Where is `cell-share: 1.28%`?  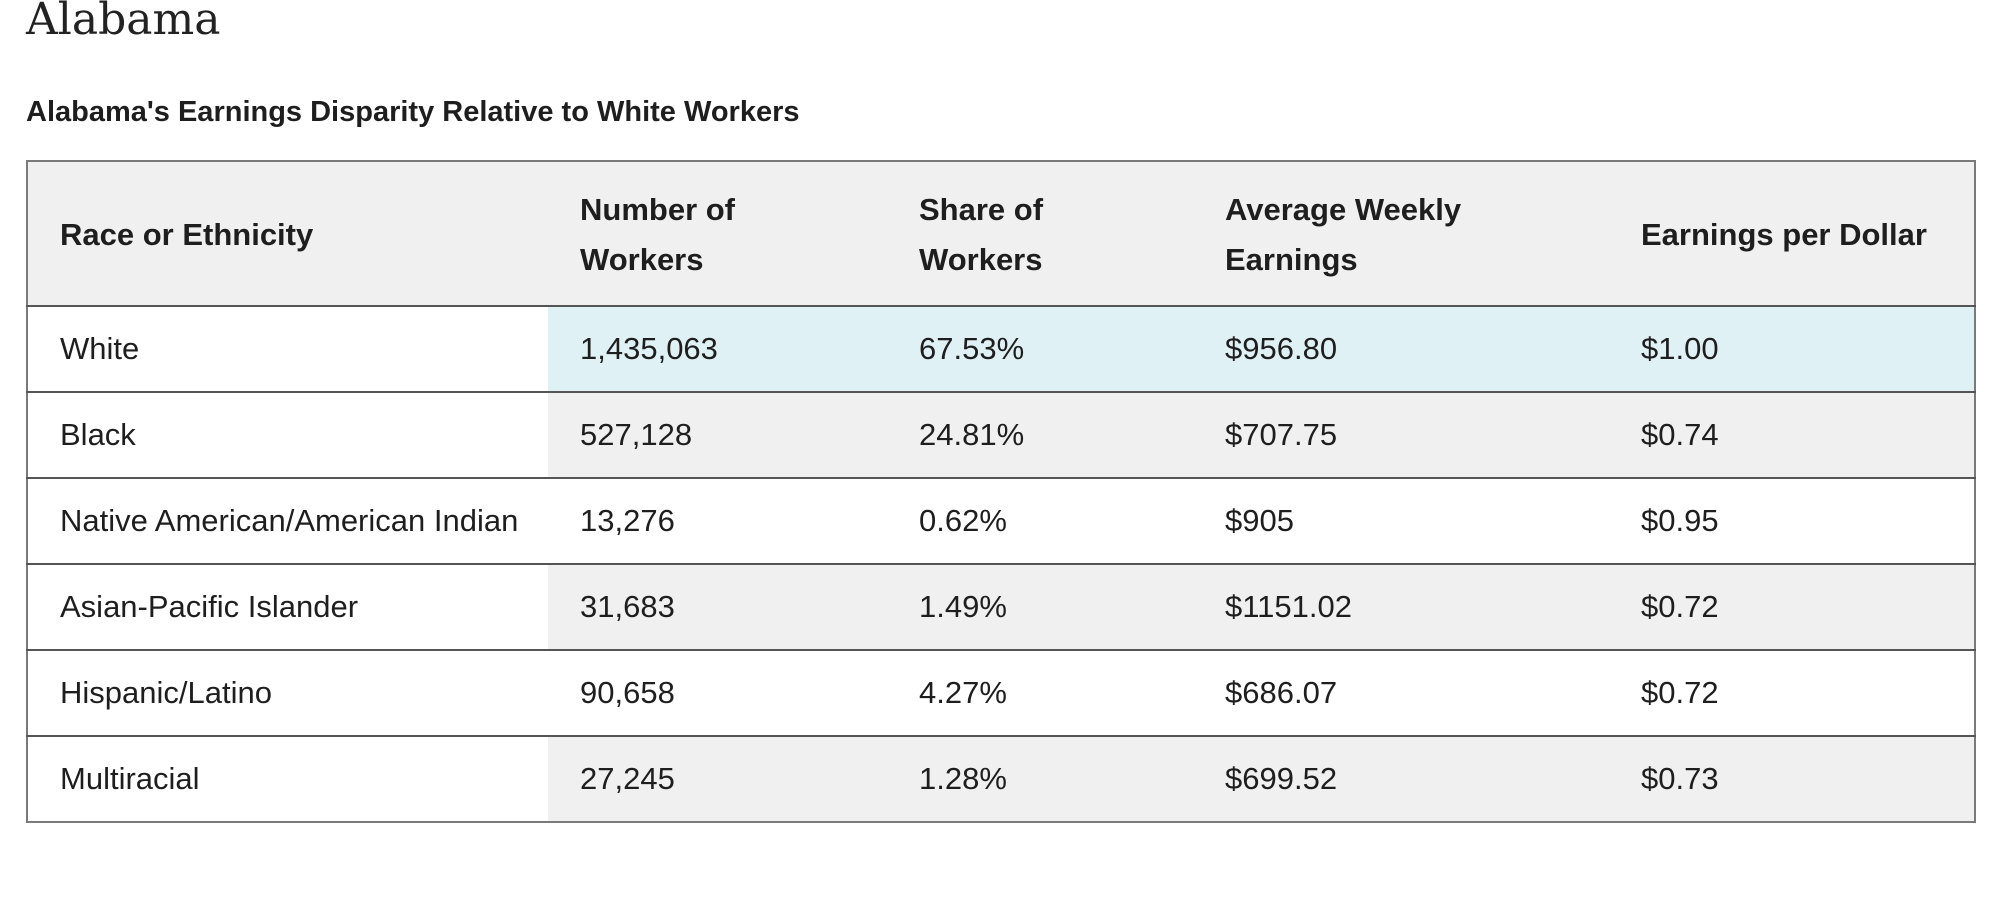
cell-share: 1.28% is located at coordinates (1040, 779).